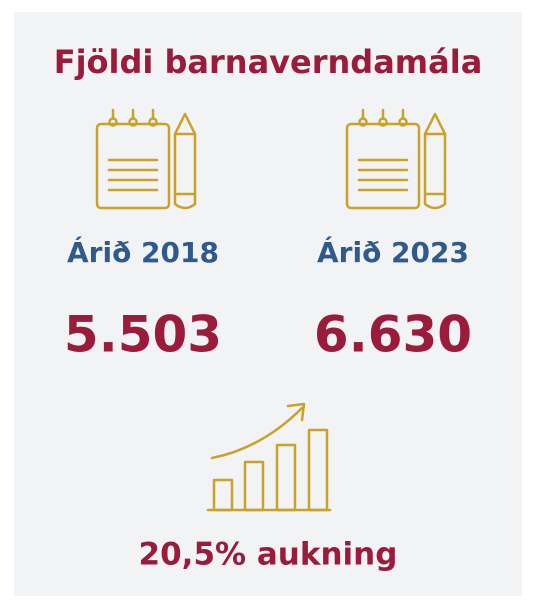  Describe the element at coordinates (268, 555) in the screenshot. I see `footer: 20,5% aukning` at that location.